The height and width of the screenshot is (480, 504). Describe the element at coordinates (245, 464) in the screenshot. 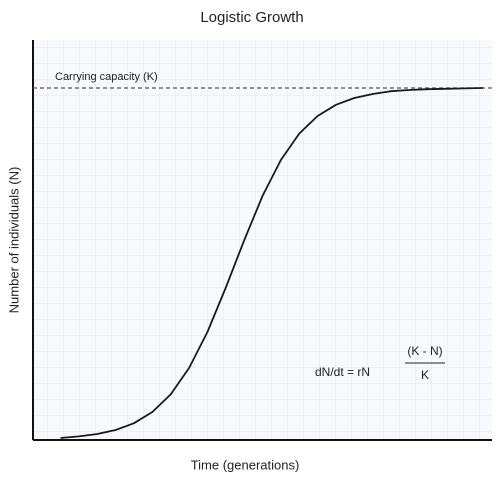

I see `x-axis-label: Time (generations)` at that location.